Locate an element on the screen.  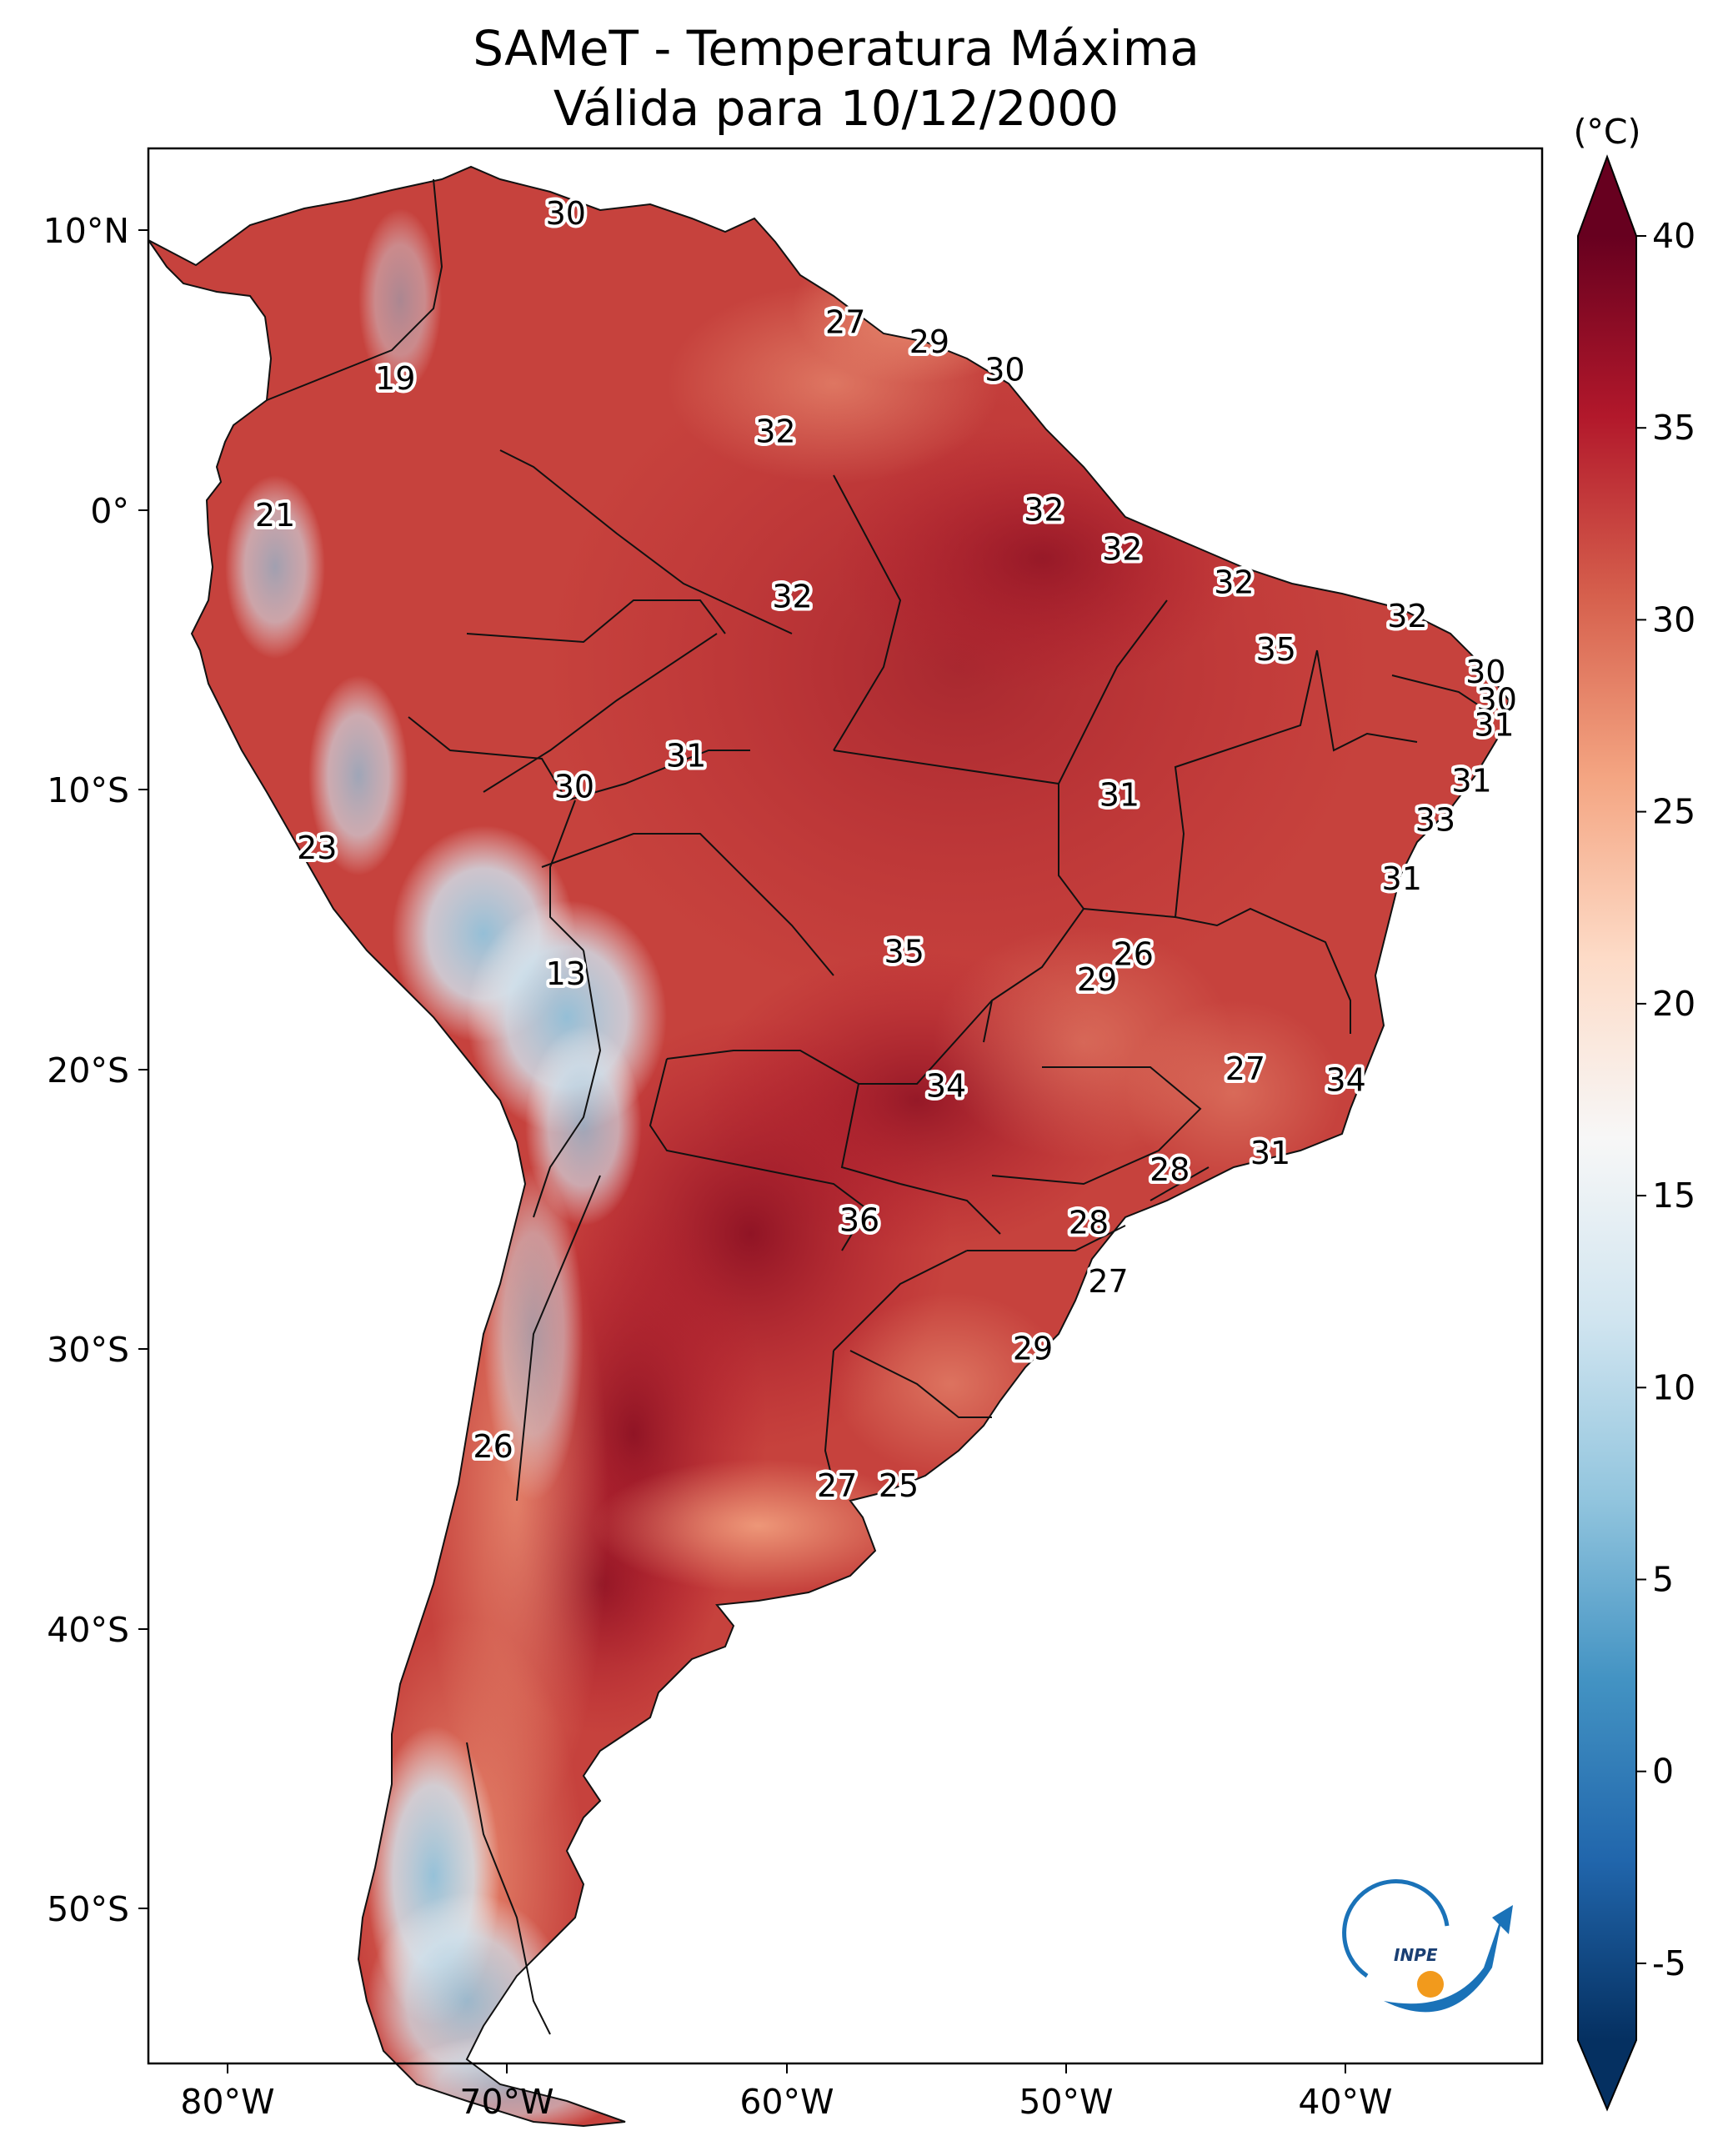
colorbar-tick-label: -5 is located at coordinates (1669, 1963).